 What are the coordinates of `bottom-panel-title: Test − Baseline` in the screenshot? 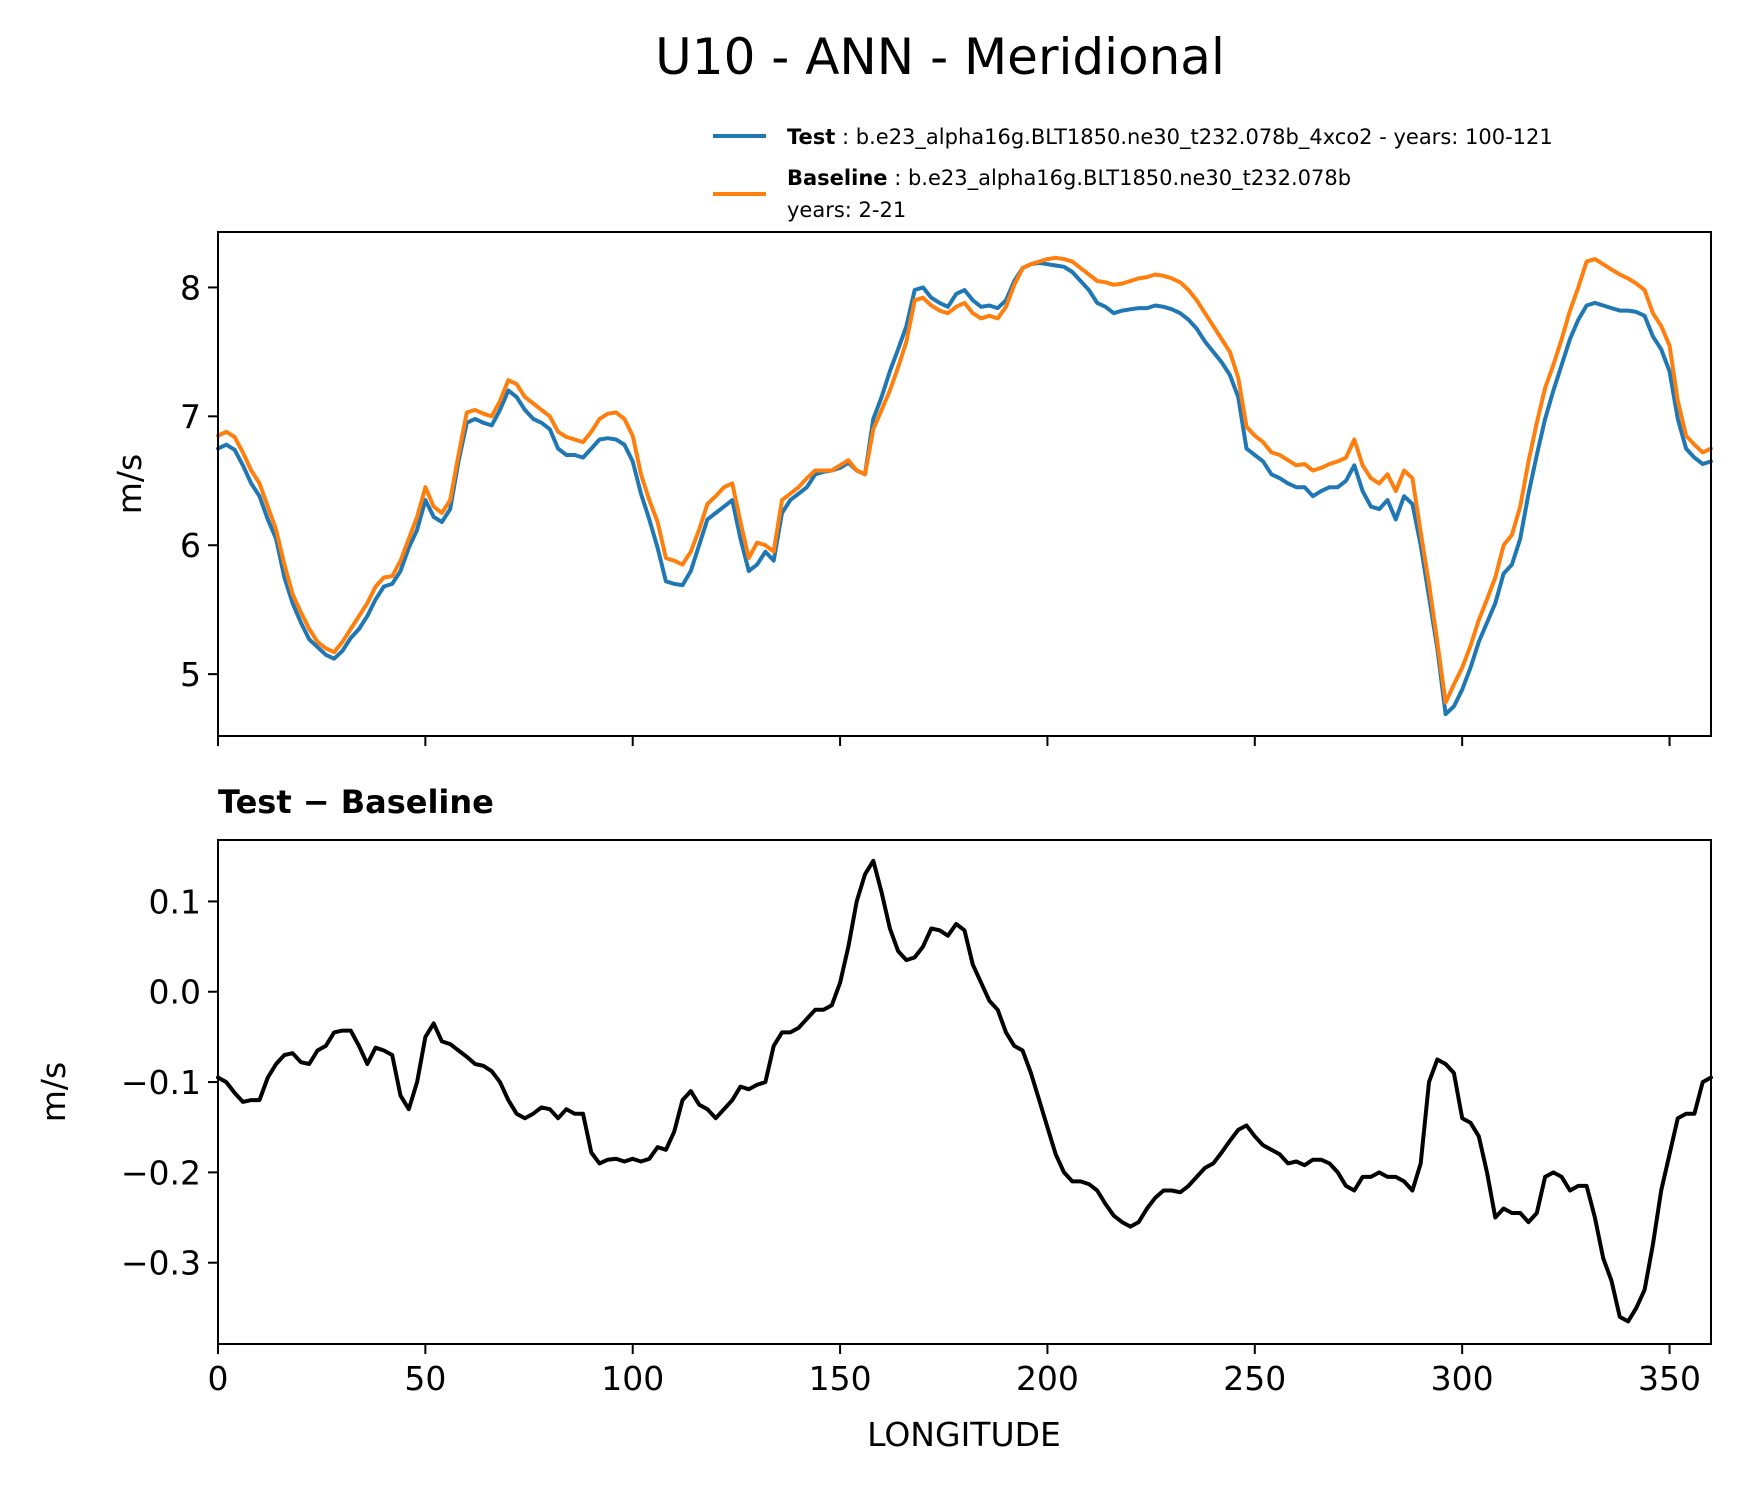 It's located at (356, 802).